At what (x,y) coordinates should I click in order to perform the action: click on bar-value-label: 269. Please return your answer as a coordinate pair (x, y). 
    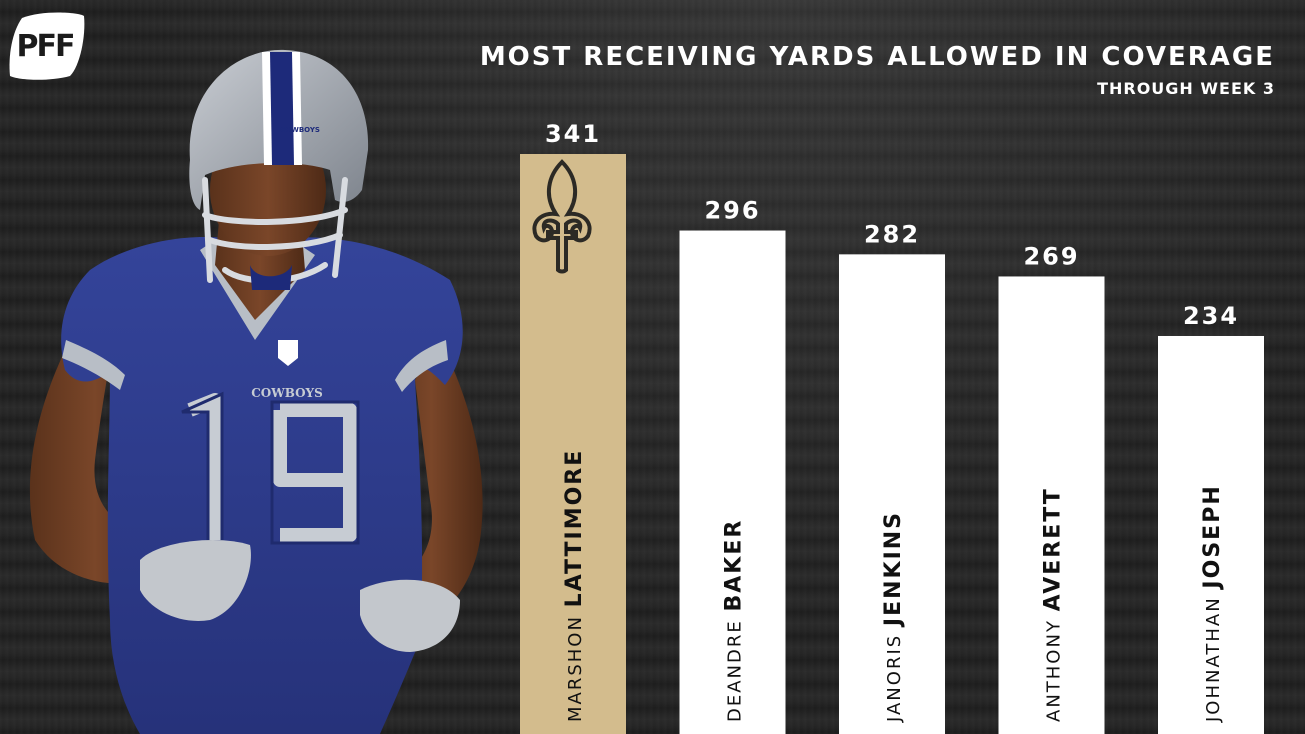
    Looking at the image, I should click on (1051, 256).